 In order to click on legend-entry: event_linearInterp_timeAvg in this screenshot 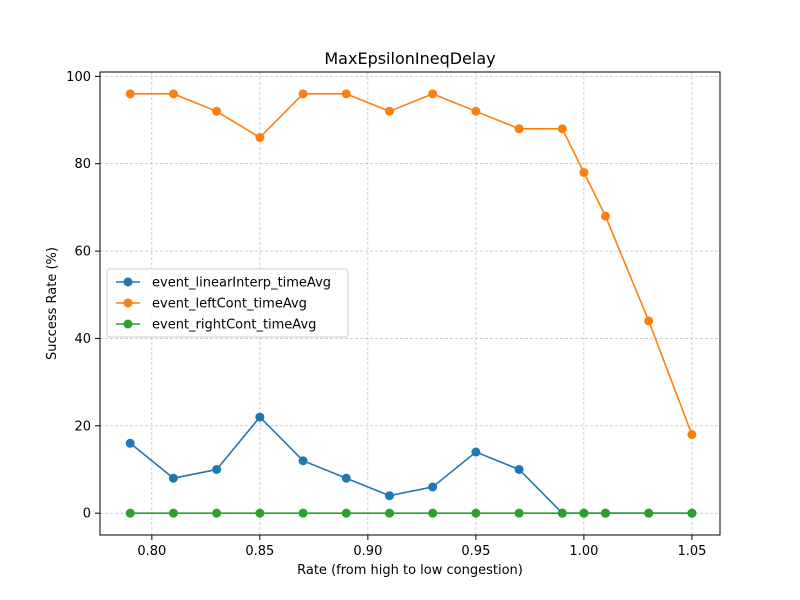, I will do `click(223, 283)`.